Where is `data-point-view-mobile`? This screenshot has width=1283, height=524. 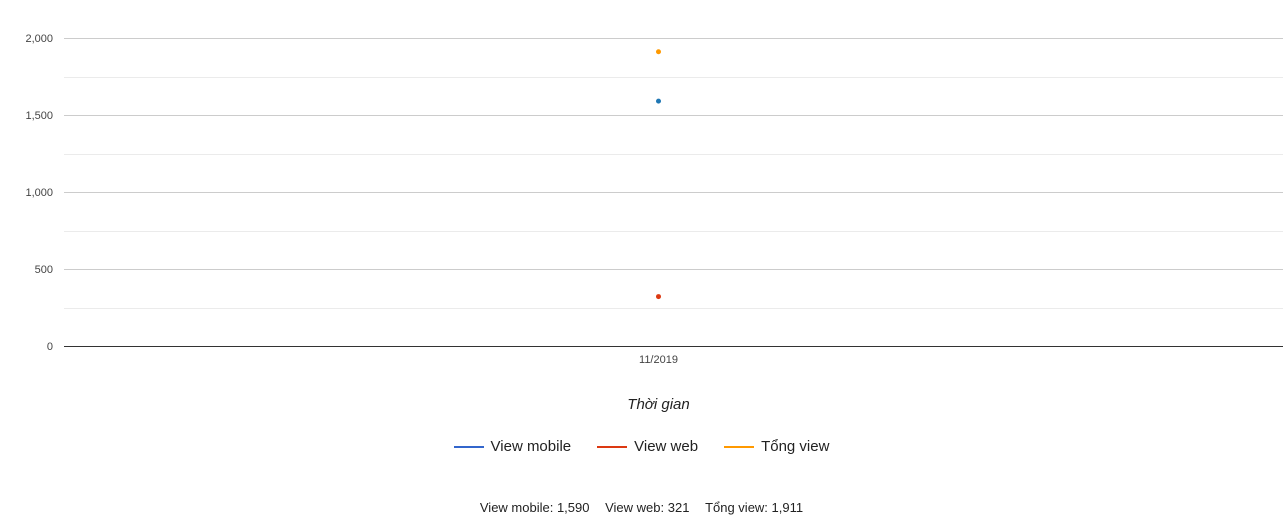 data-point-view-mobile is located at coordinates (658, 101).